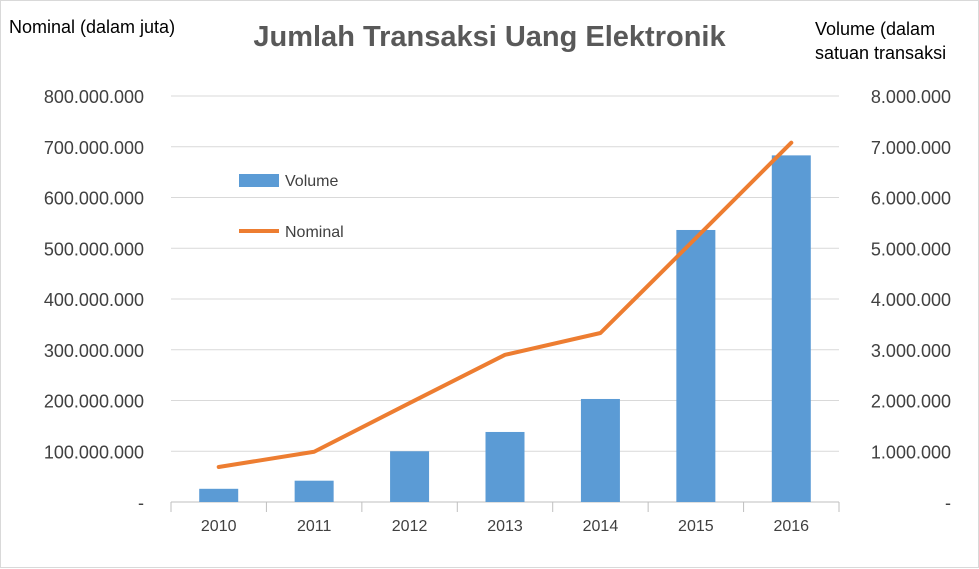  Describe the element at coordinates (911, 351) in the screenshot. I see `right-tick-label: 3.000.000` at that location.